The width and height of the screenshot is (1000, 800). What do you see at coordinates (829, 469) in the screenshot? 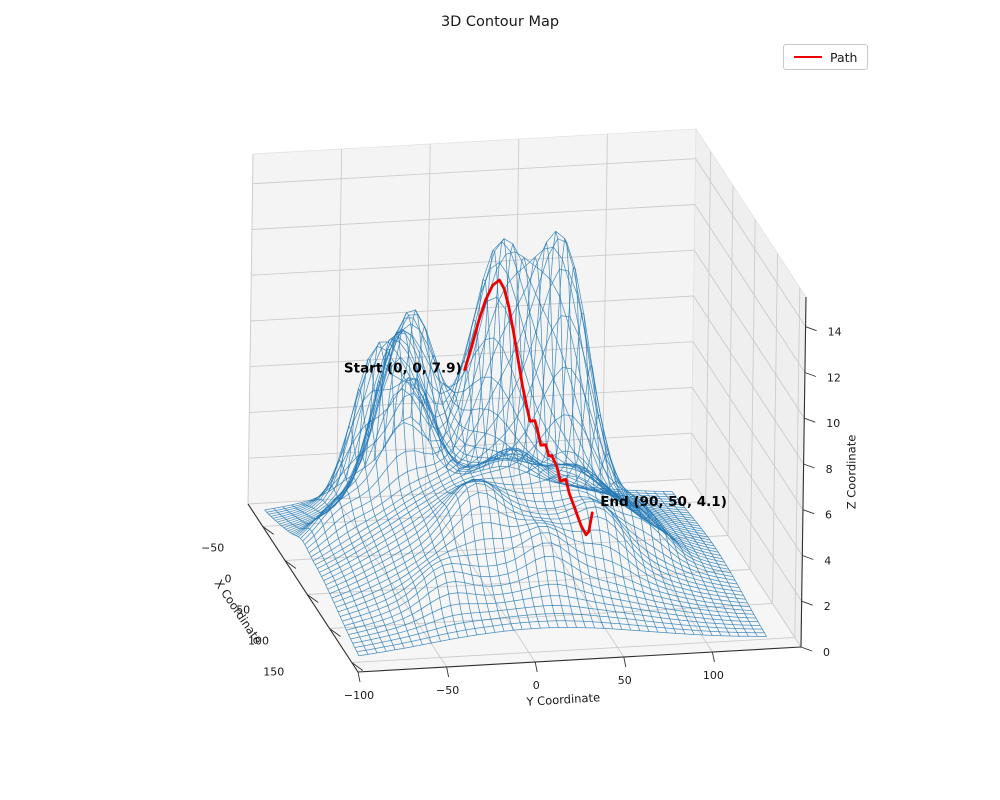
I see `svg-text: 8` at bounding box center [829, 469].